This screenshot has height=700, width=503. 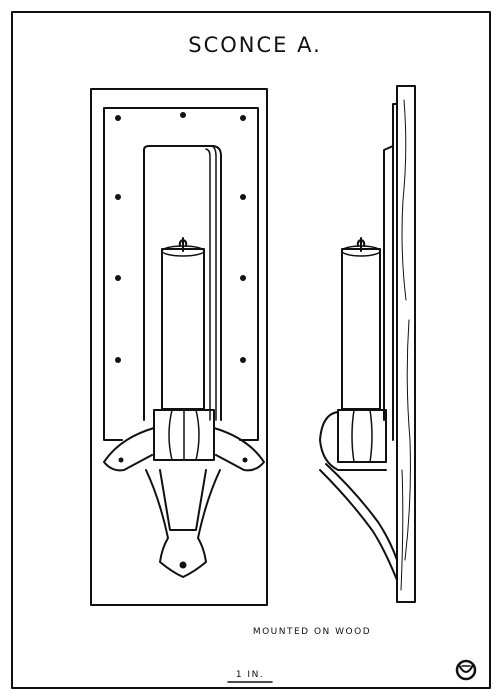 What do you see at coordinates (362, 436) in the screenshot?
I see `side-socket` at bounding box center [362, 436].